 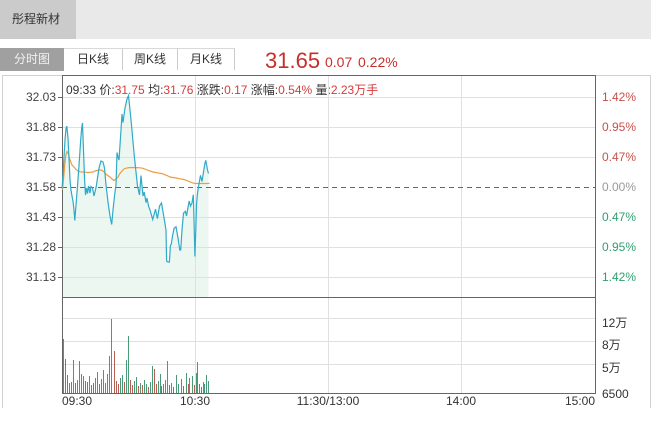 I want to click on svg-text: 31.43, so click(x=41, y=217).